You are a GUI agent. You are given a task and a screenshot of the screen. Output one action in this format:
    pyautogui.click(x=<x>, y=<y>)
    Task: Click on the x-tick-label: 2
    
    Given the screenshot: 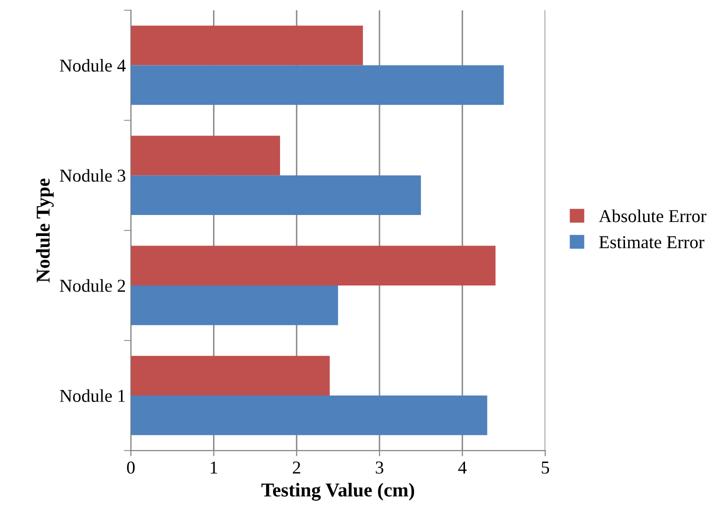 What is the action you would take?
    pyautogui.click(x=296, y=468)
    